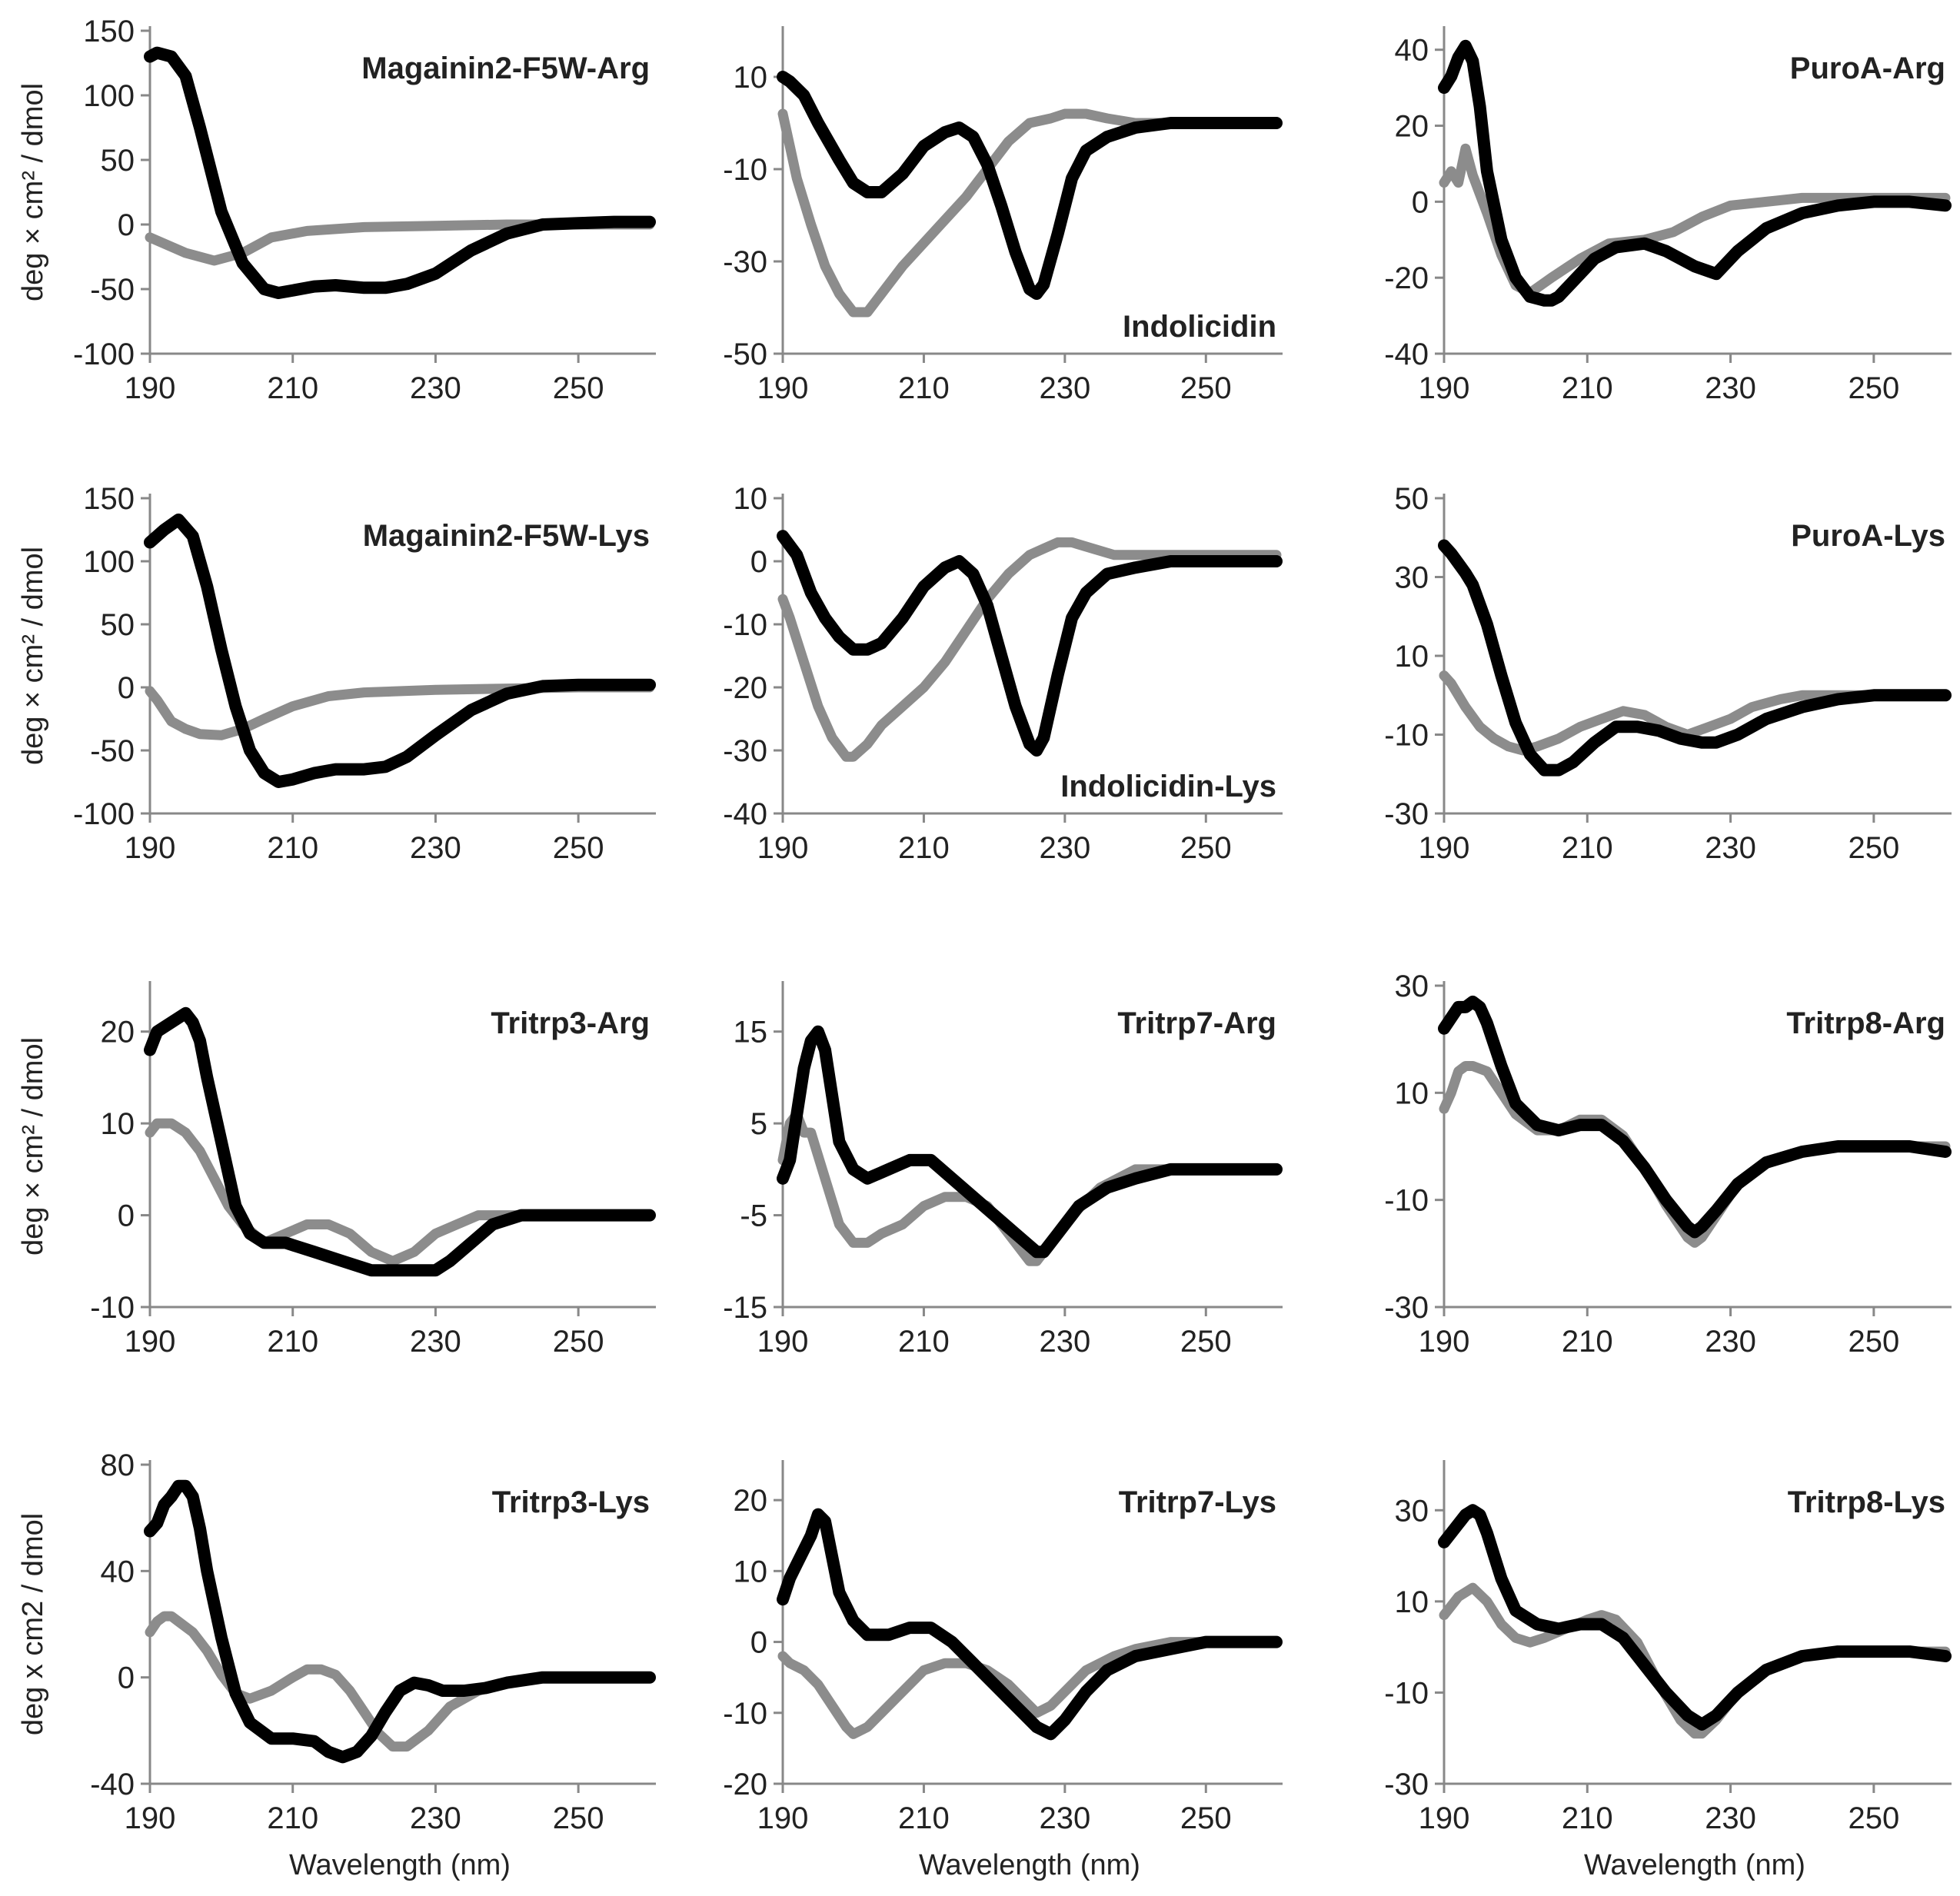 The width and height of the screenshot is (1960, 1896). What do you see at coordinates (33, 192) in the screenshot?
I see `y-axis-label: deg × cm² / dmol` at bounding box center [33, 192].